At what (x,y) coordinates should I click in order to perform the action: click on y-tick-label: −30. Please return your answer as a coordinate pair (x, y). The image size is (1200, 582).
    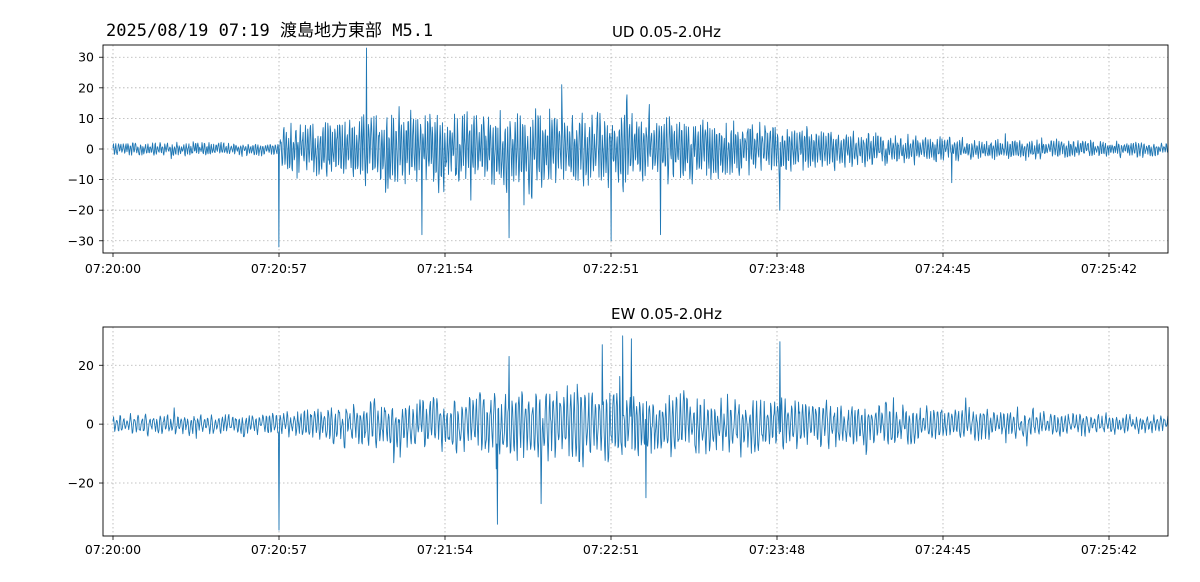
    Looking at the image, I should click on (81, 240).